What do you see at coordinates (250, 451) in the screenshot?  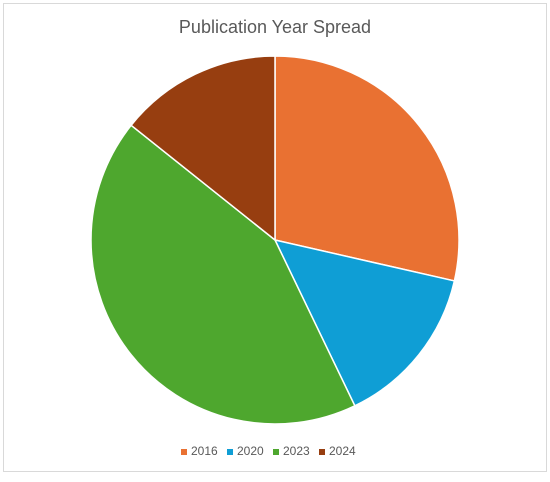 I see `legend-label: 2020` at bounding box center [250, 451].